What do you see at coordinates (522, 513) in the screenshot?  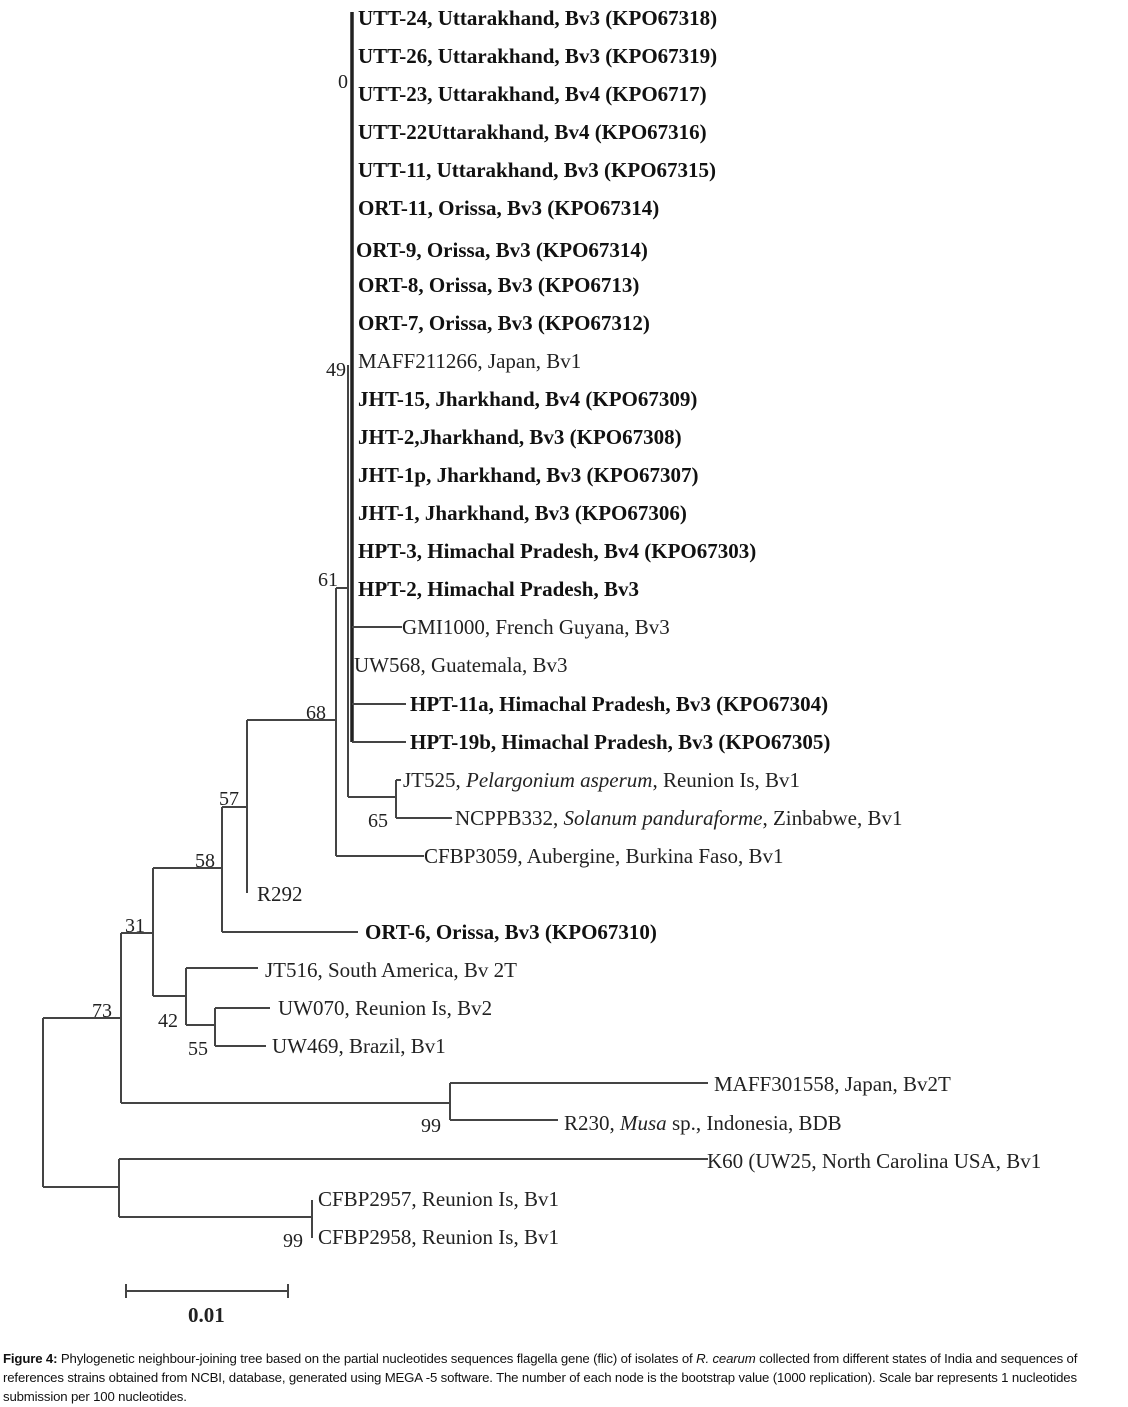 I see `tip-label: JHT-1, Jharkhand, Bv3 (KPO67306)` at bounding box center [522, 513].